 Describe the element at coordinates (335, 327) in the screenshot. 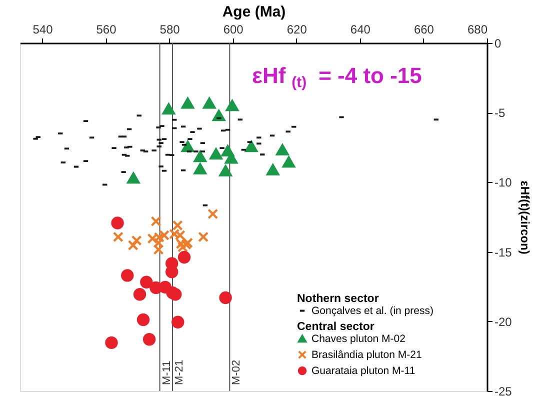

I see `text: Central sector` at that location.